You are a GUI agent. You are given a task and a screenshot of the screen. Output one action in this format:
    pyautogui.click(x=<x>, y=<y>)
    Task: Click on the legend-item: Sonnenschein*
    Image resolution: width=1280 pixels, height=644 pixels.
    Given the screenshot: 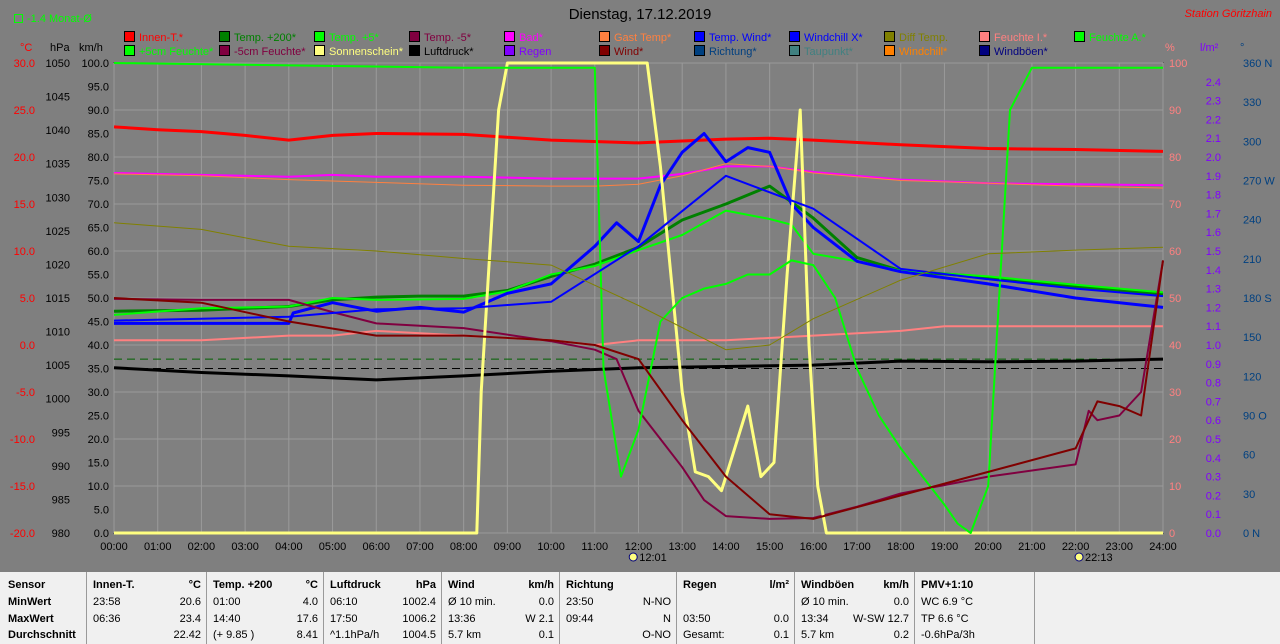 What is the action you would take?
    pyautogui.click(x=358, y=51)
    